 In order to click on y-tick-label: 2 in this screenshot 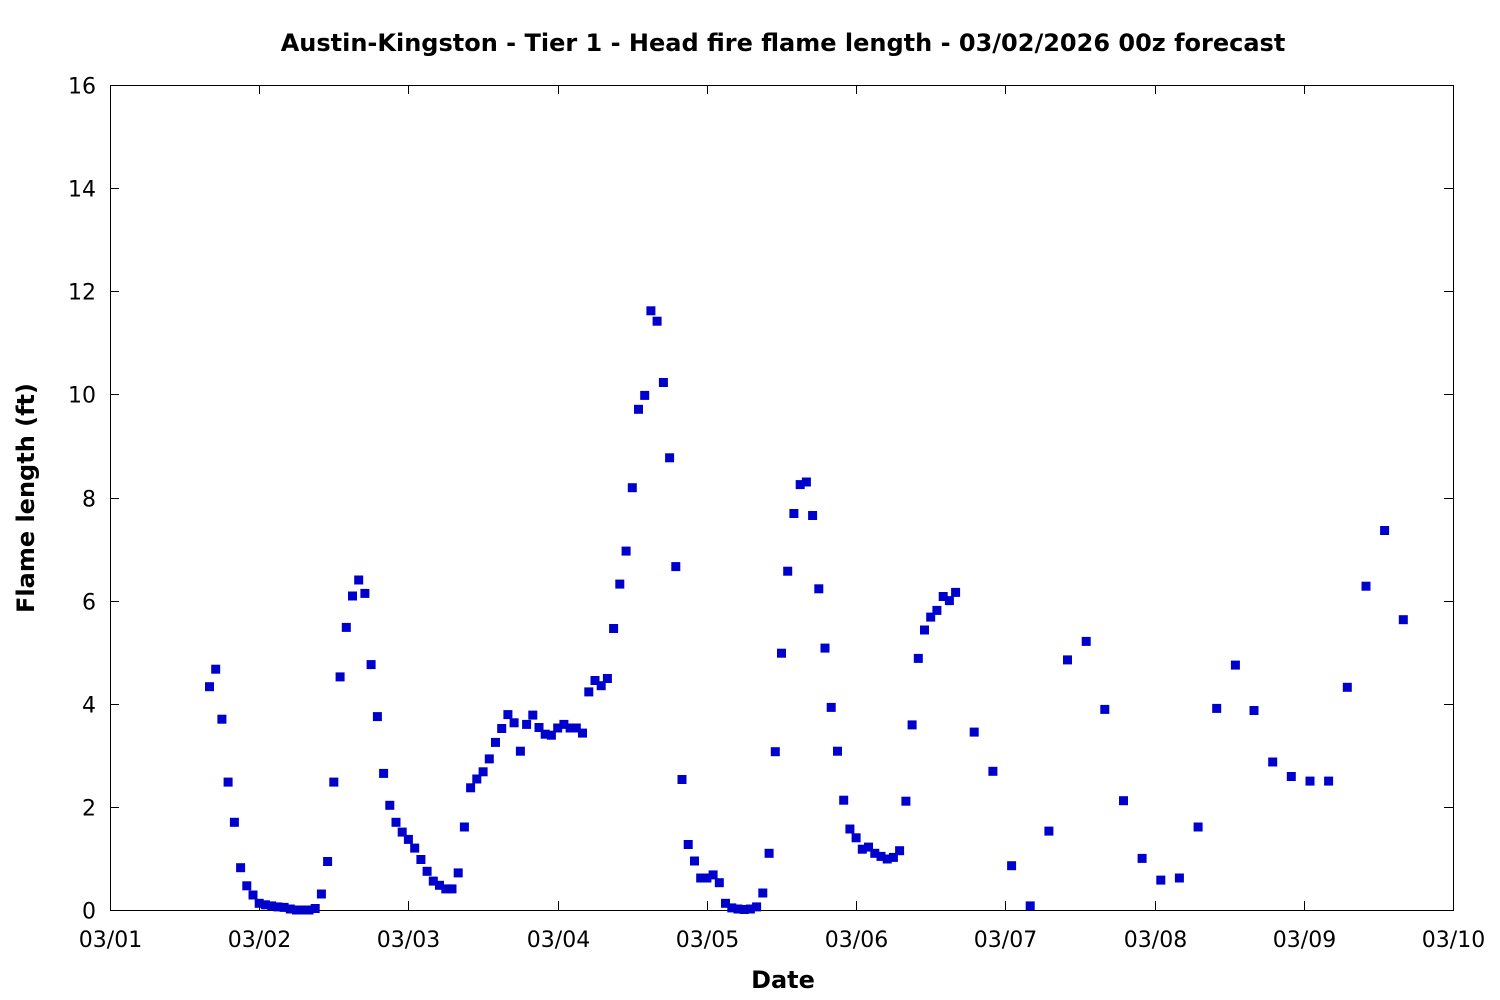, I will do `click(89, 809)`.